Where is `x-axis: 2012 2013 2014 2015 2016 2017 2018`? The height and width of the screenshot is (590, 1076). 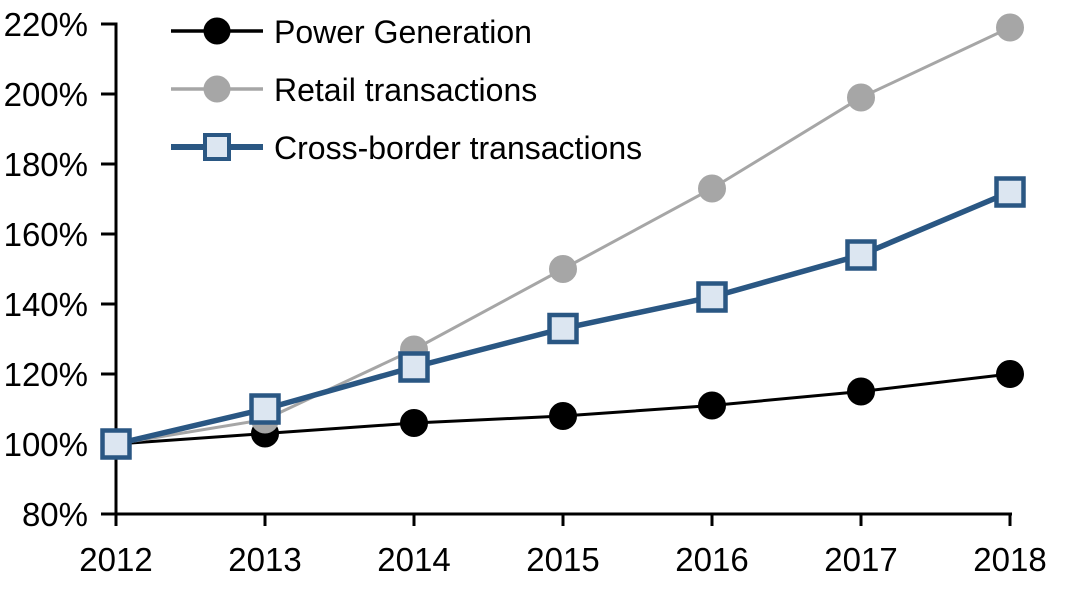 x-axis: 2012 2013 2014 2015 2016 2017 2018 is located at coordinates (563, 545).